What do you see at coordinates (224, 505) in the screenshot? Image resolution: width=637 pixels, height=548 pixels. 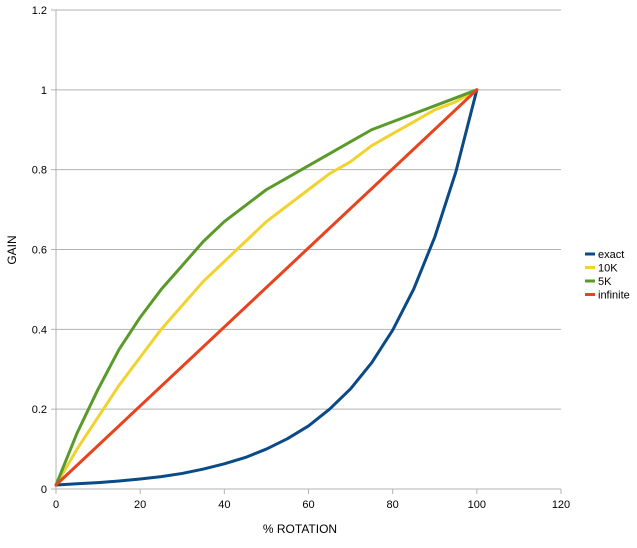 I see `x-tick-label: 40` at bounding box center [224, 505].